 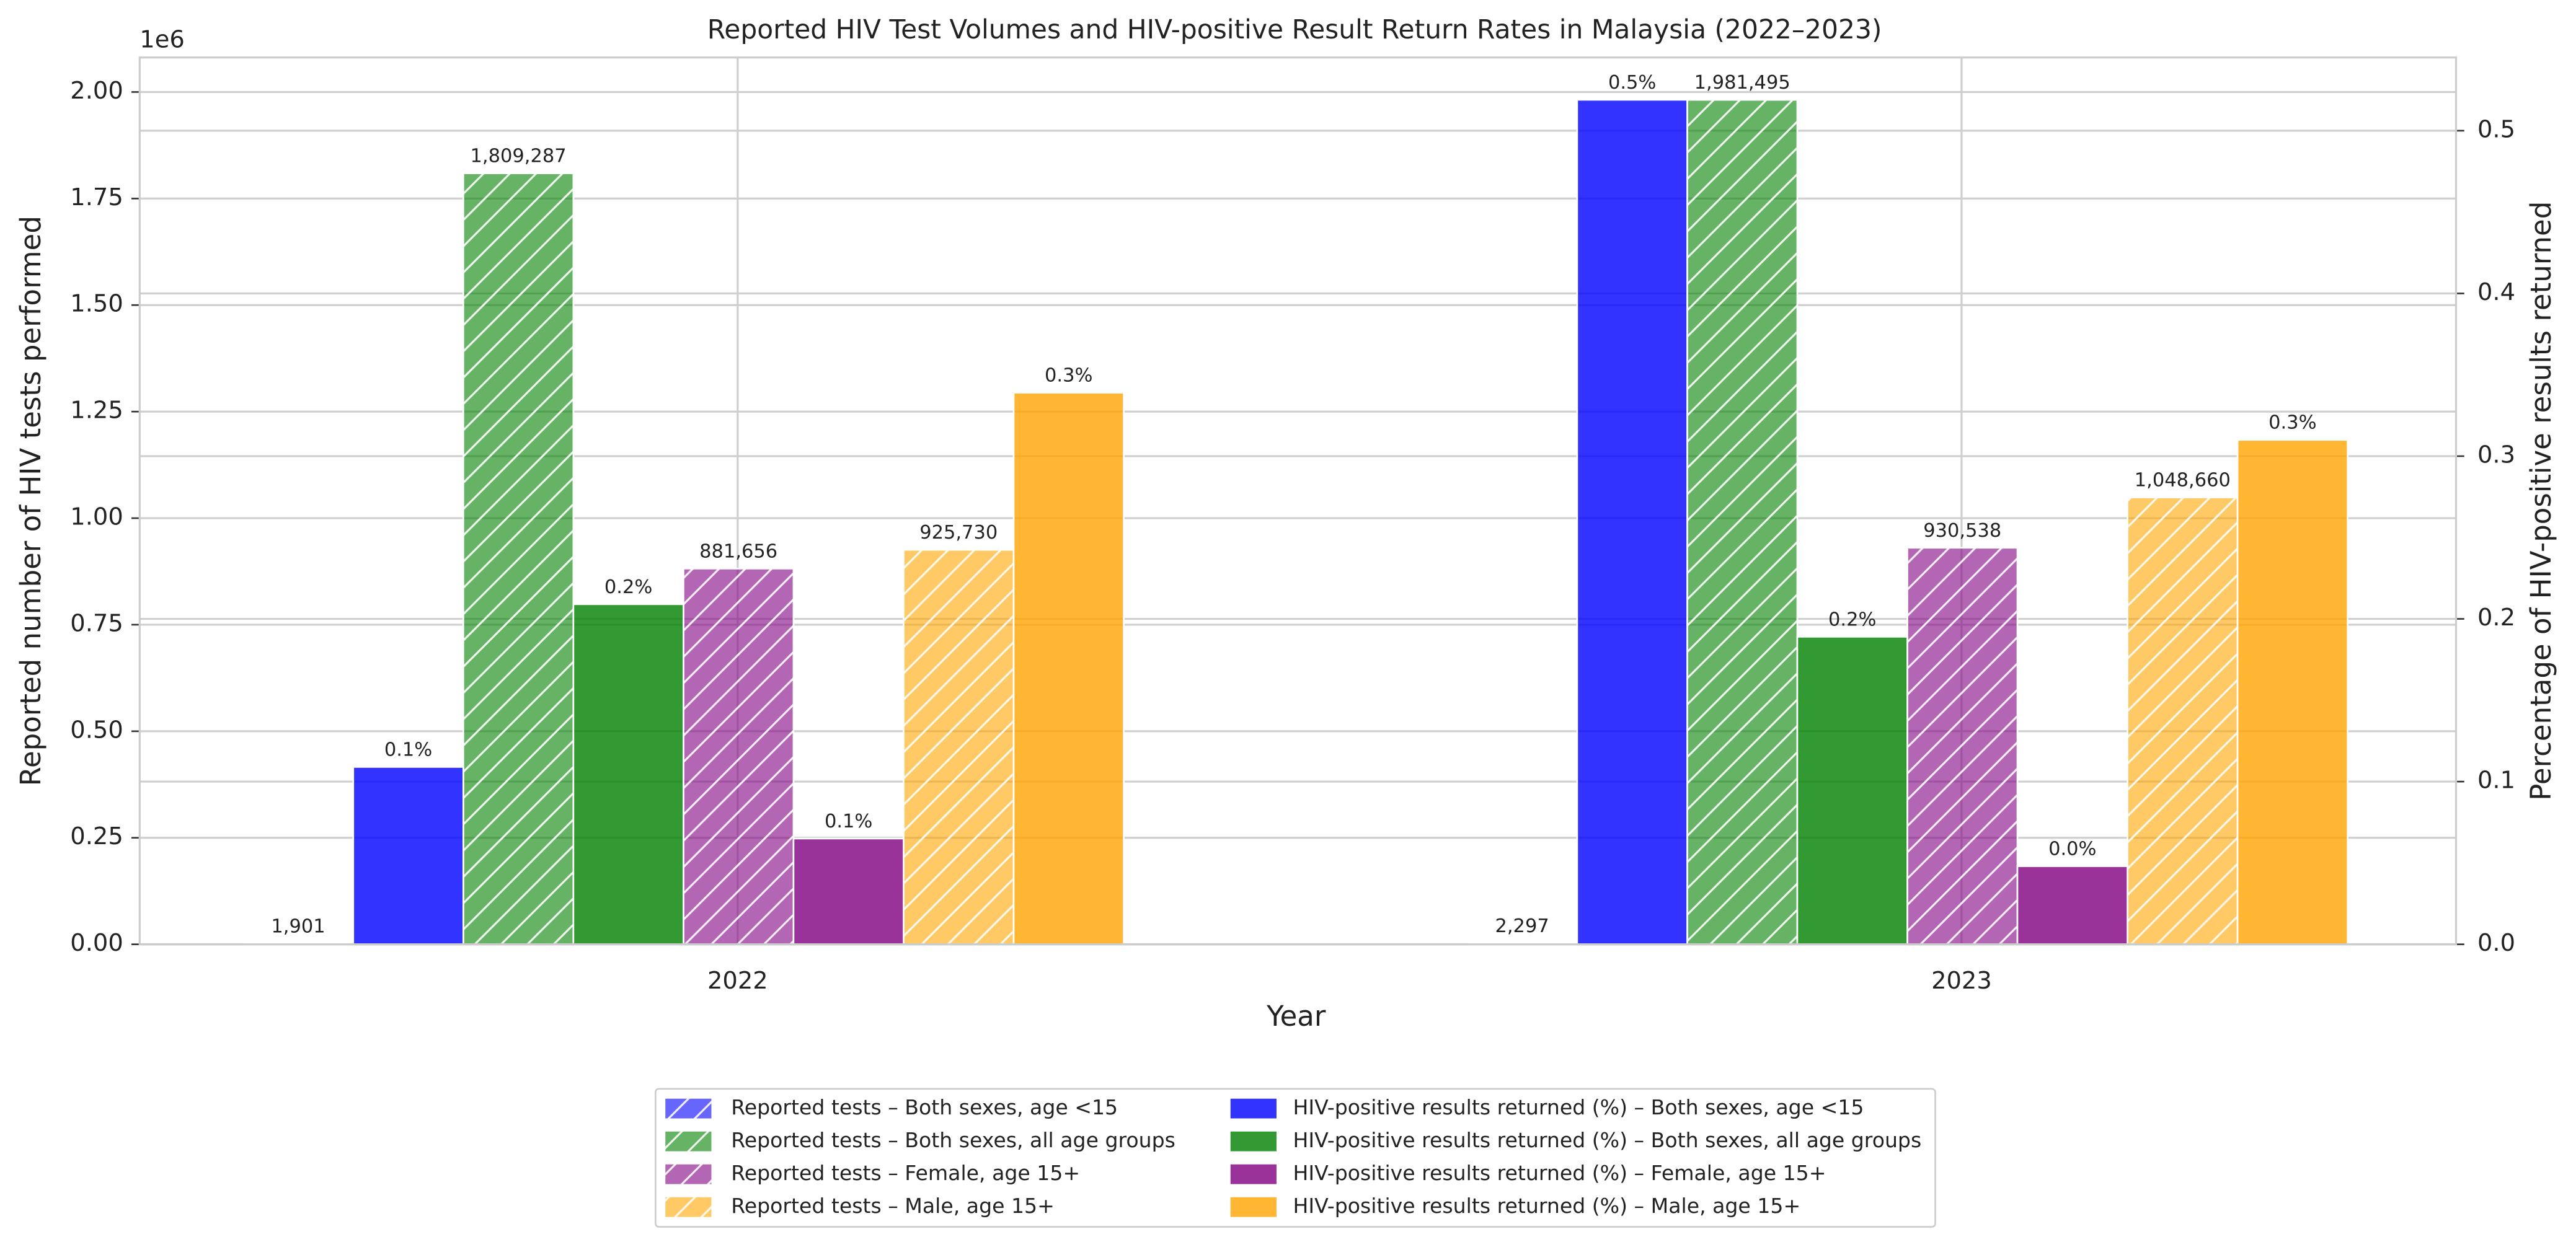 I want to click on data-label: 1,048,660, so click(x=2183, y=480).